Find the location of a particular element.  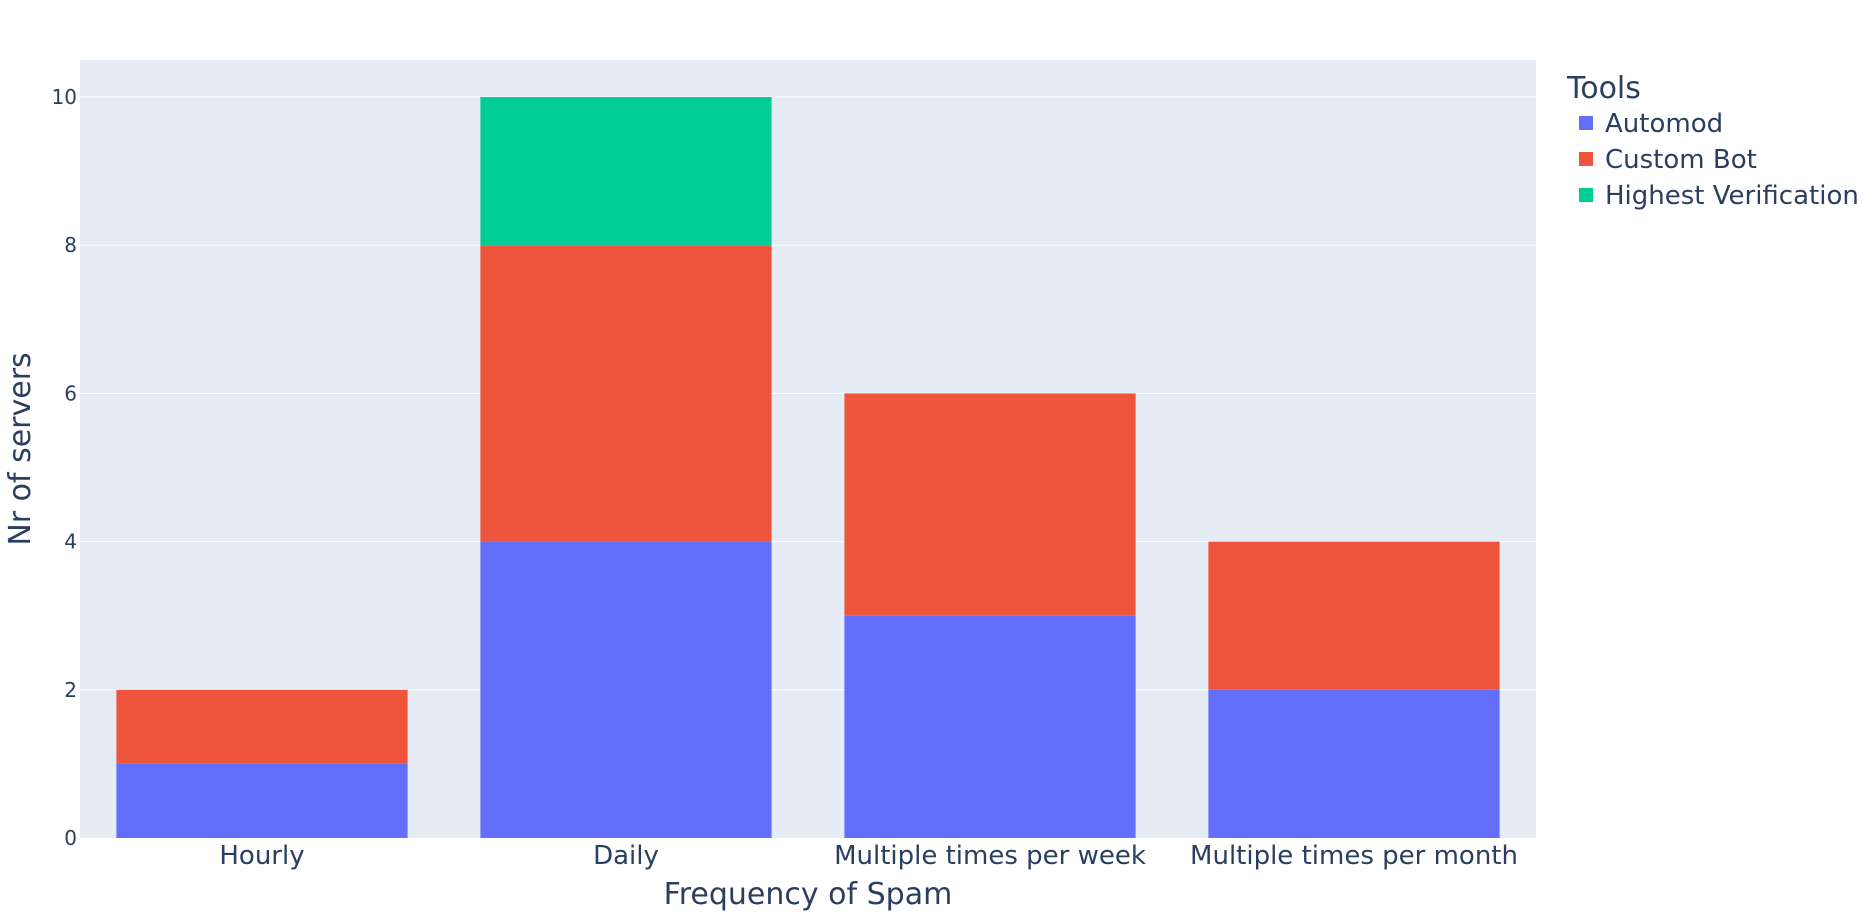

x-axis-title: Frequency of Spam is located at coordinates (808, 894).